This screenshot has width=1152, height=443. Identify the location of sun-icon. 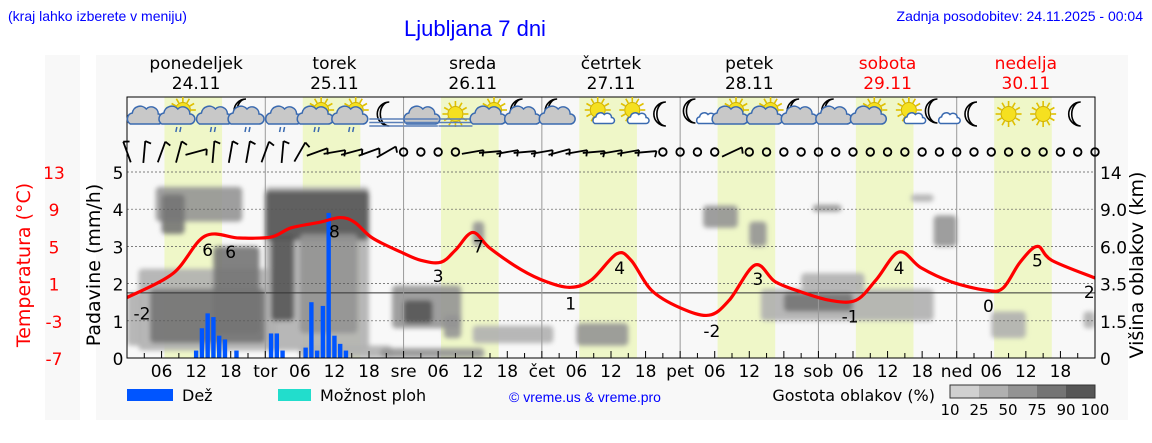
(1008, 114).